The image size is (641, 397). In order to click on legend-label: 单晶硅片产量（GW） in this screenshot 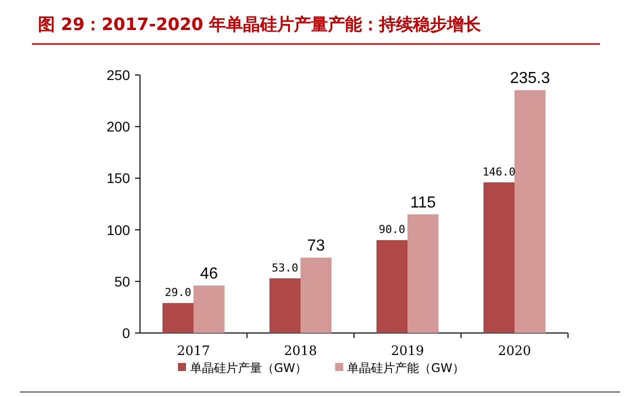, I will do `click(249, 368)`.